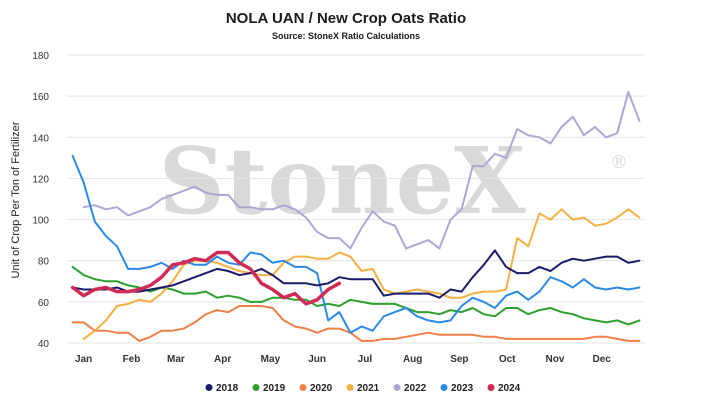 Image resolution: width=714 pixels, height=413 pixels. I want to click on x-tick-label: Jul, so click(365, 359).